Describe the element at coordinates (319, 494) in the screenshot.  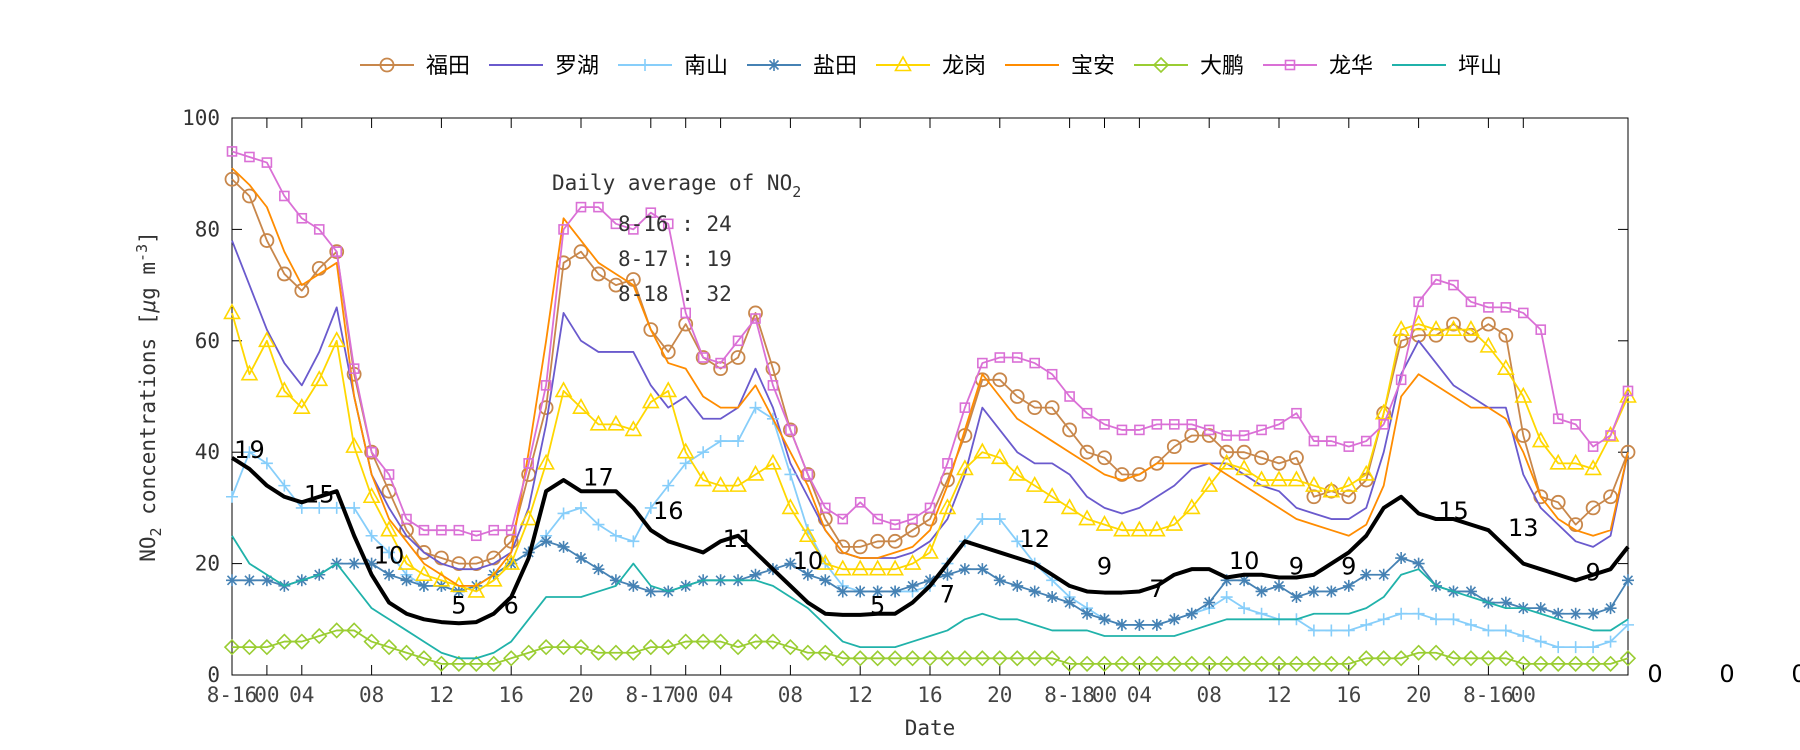
I see `line-value-label: 15` at that location.